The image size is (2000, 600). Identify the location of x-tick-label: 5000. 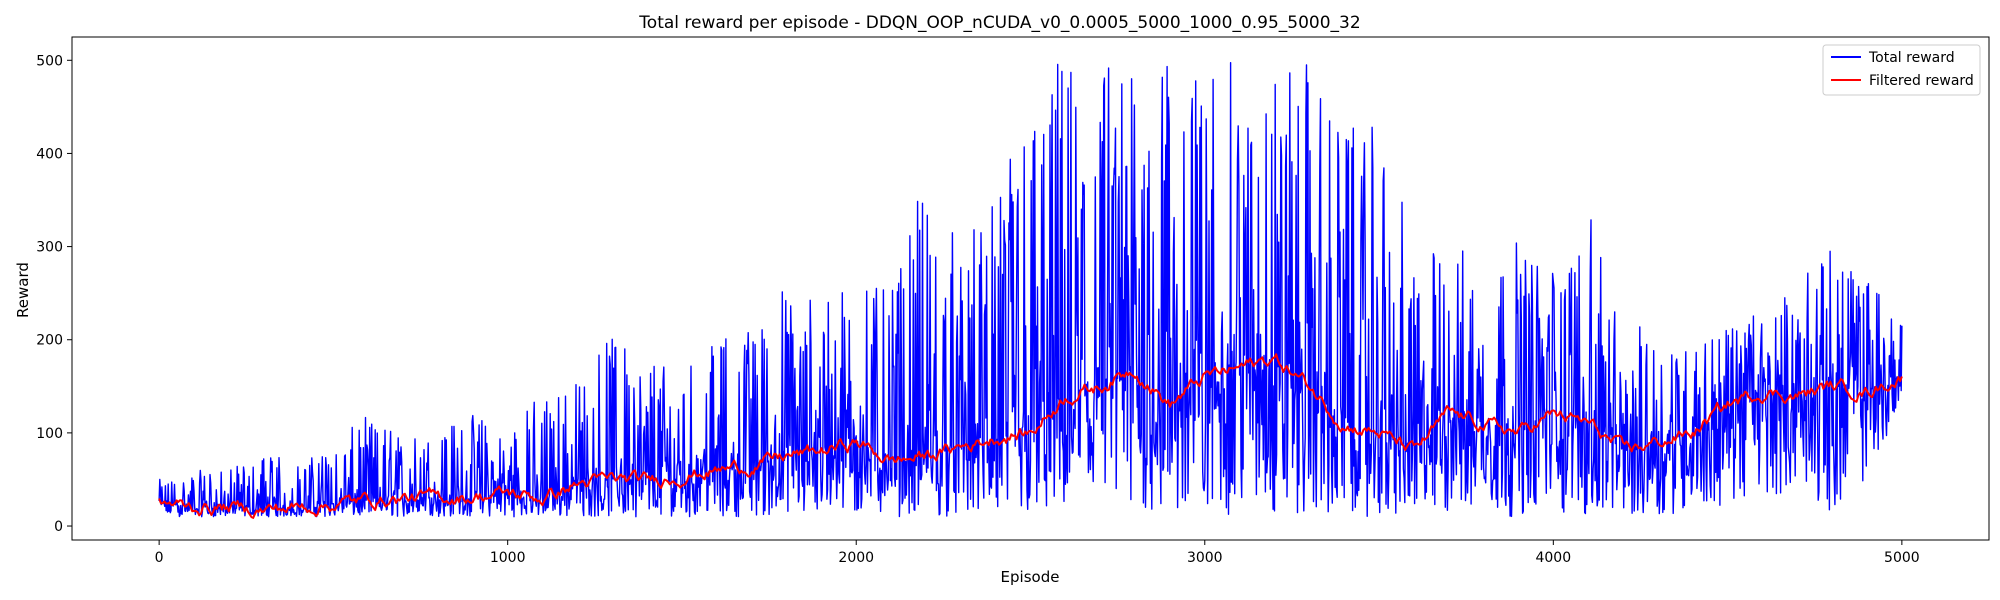
(1902, 558).